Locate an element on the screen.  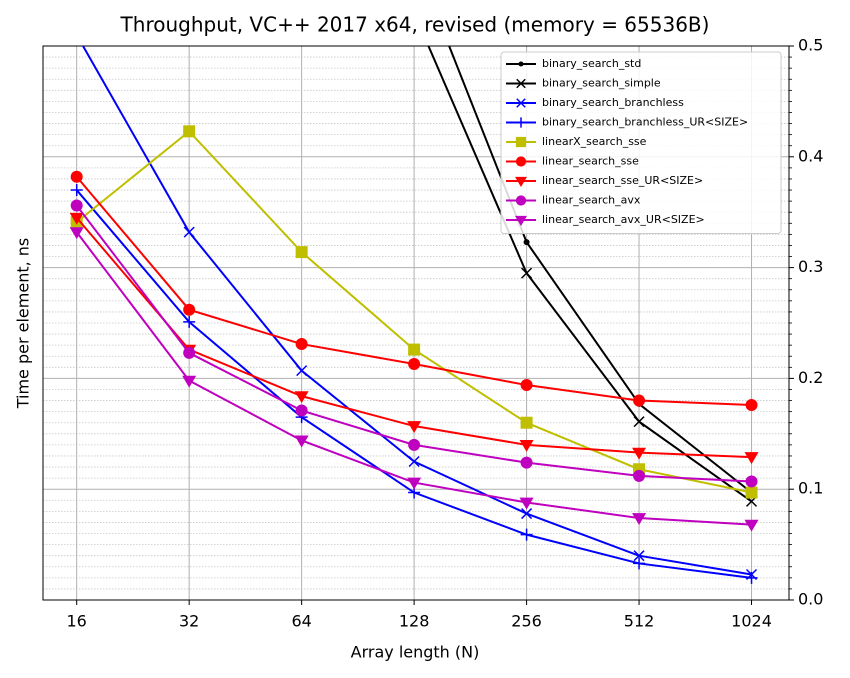
legend-label: binary_search_branchless is located at coordinates (613, 102).